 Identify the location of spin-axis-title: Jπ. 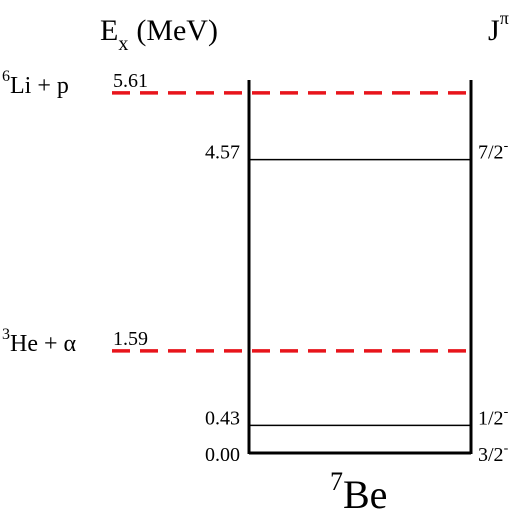
(498, 27).